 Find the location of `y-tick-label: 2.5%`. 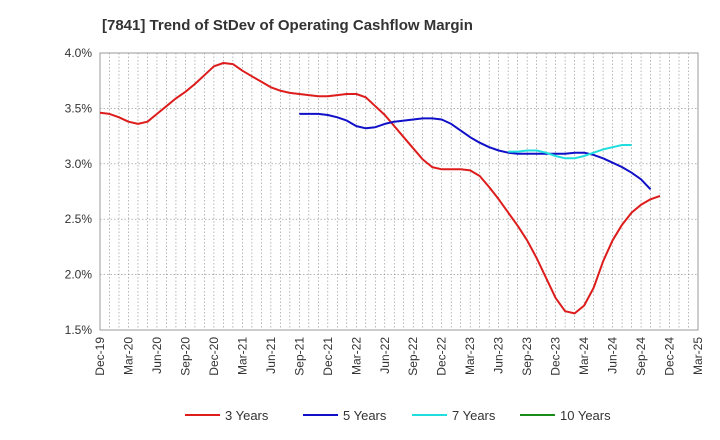

y-tick-label: 2.5% is located at coordinates (79, 219).